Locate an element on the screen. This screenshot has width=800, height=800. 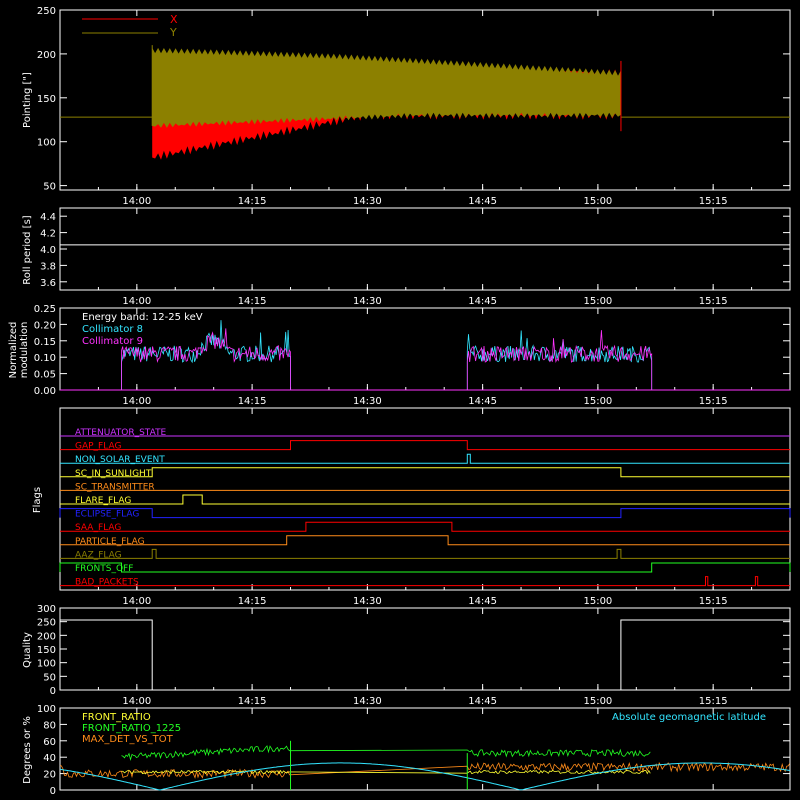
quality-ytick-label: 300 is located at coordinates (46, 609).